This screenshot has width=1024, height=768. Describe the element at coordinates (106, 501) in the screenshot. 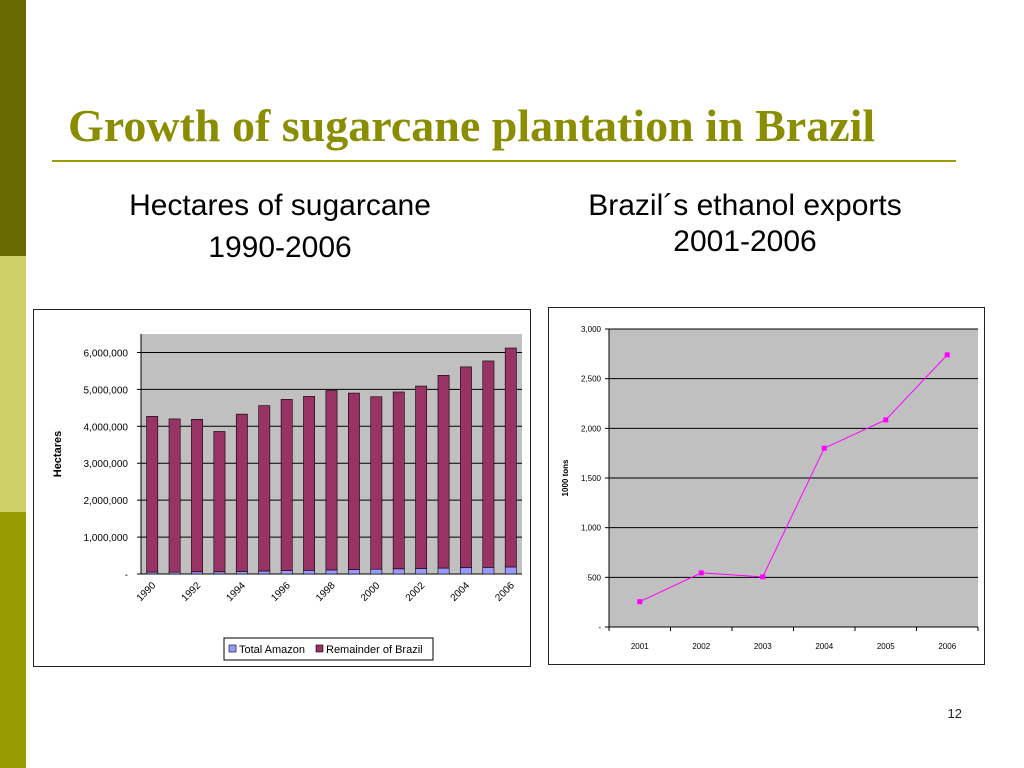

I see `y-tick-label: 2,000,000` at that location.